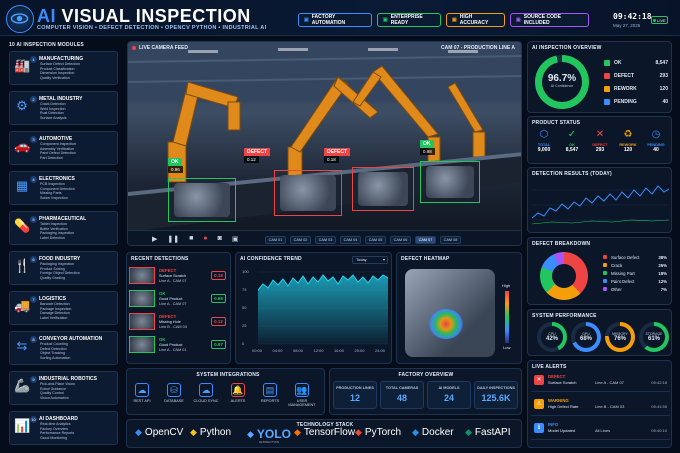 The image size is (680, 453). Describe the element at coordinates (219, 238) in the screenshot. I see `snapshot-icon: ◙` at that location.